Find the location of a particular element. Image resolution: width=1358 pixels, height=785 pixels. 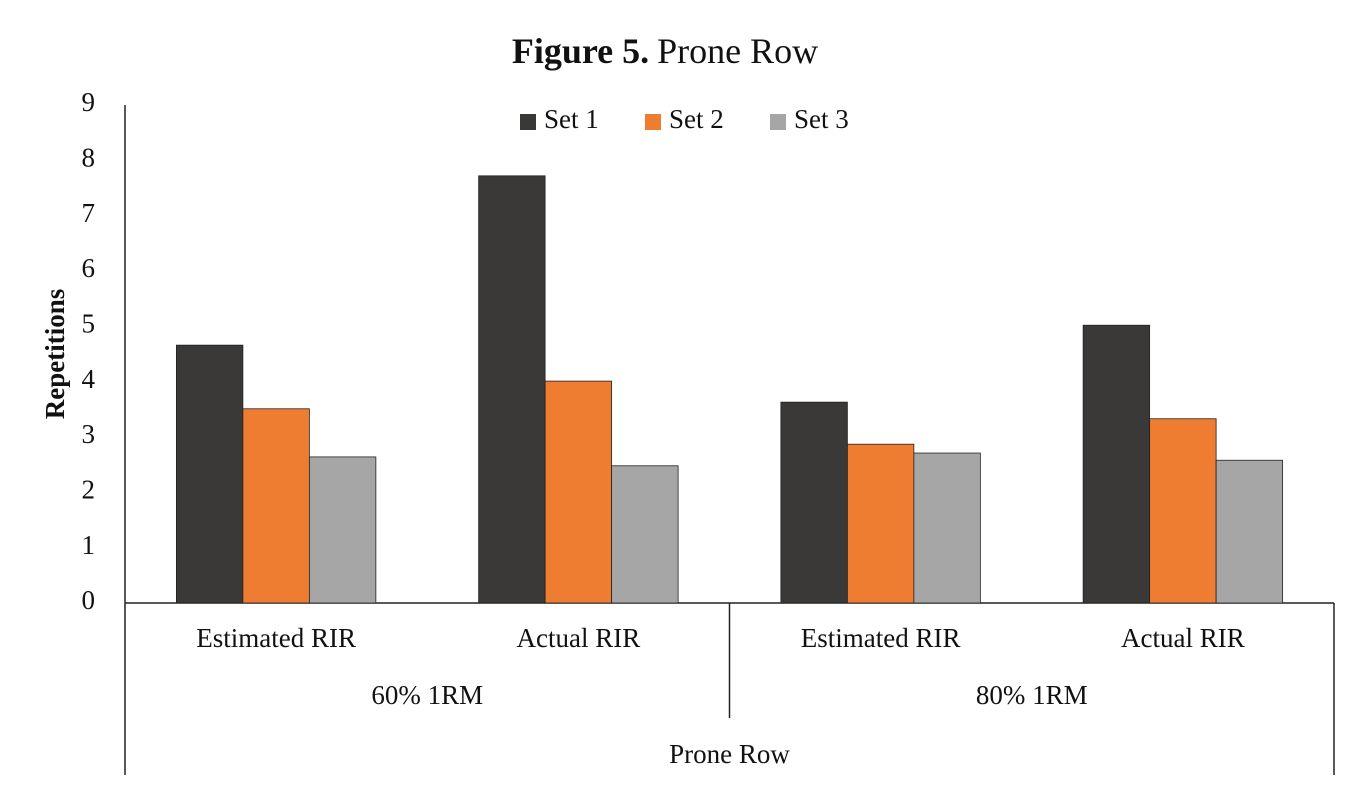

chart-title: Figure 5. Prone Row is located at coordinates (665, 51).